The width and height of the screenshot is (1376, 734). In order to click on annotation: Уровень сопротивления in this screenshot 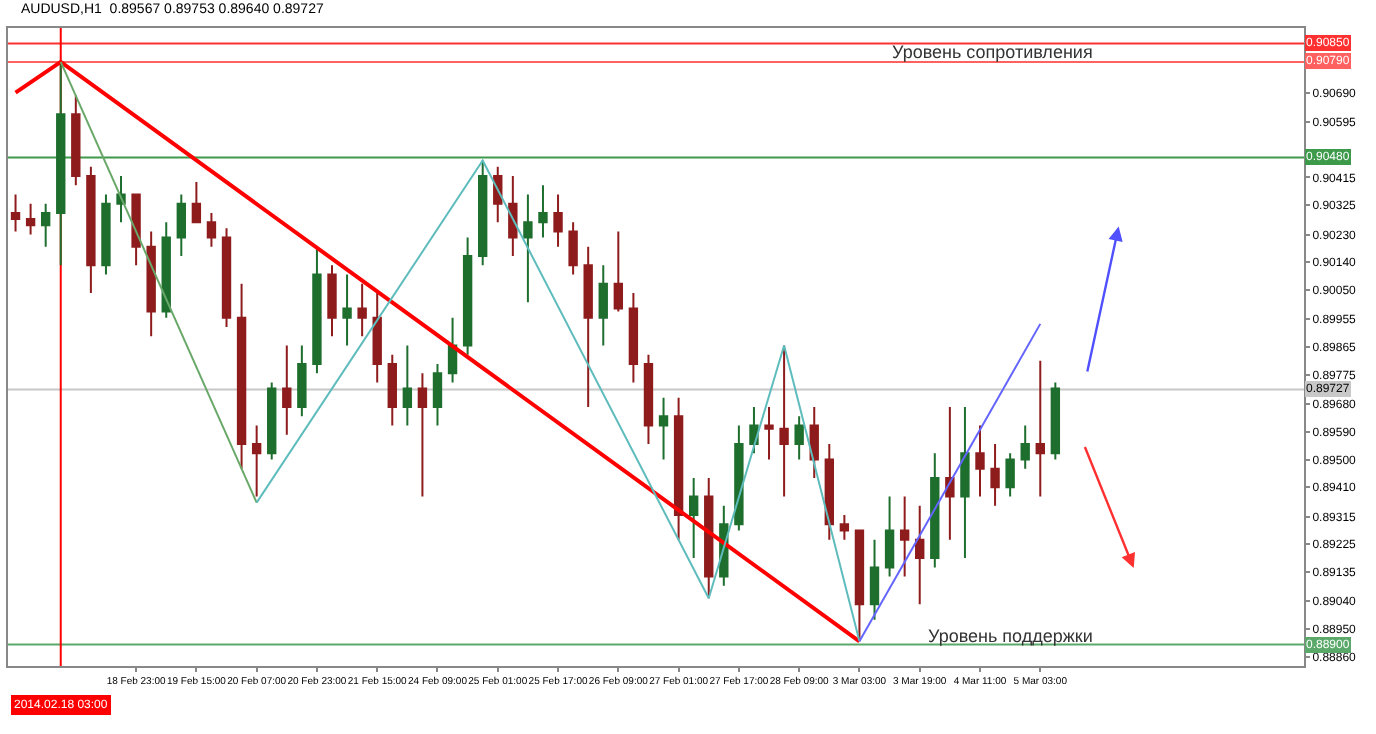, I will do `click(992, 52)`.